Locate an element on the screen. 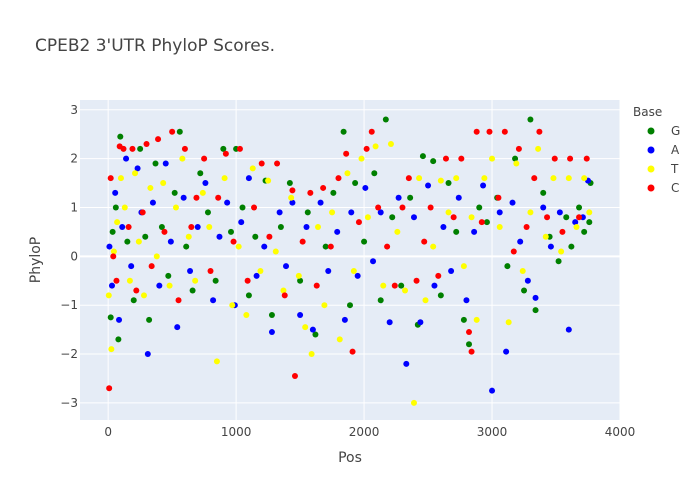  legend-label: G is located at coordinates (675, 131).